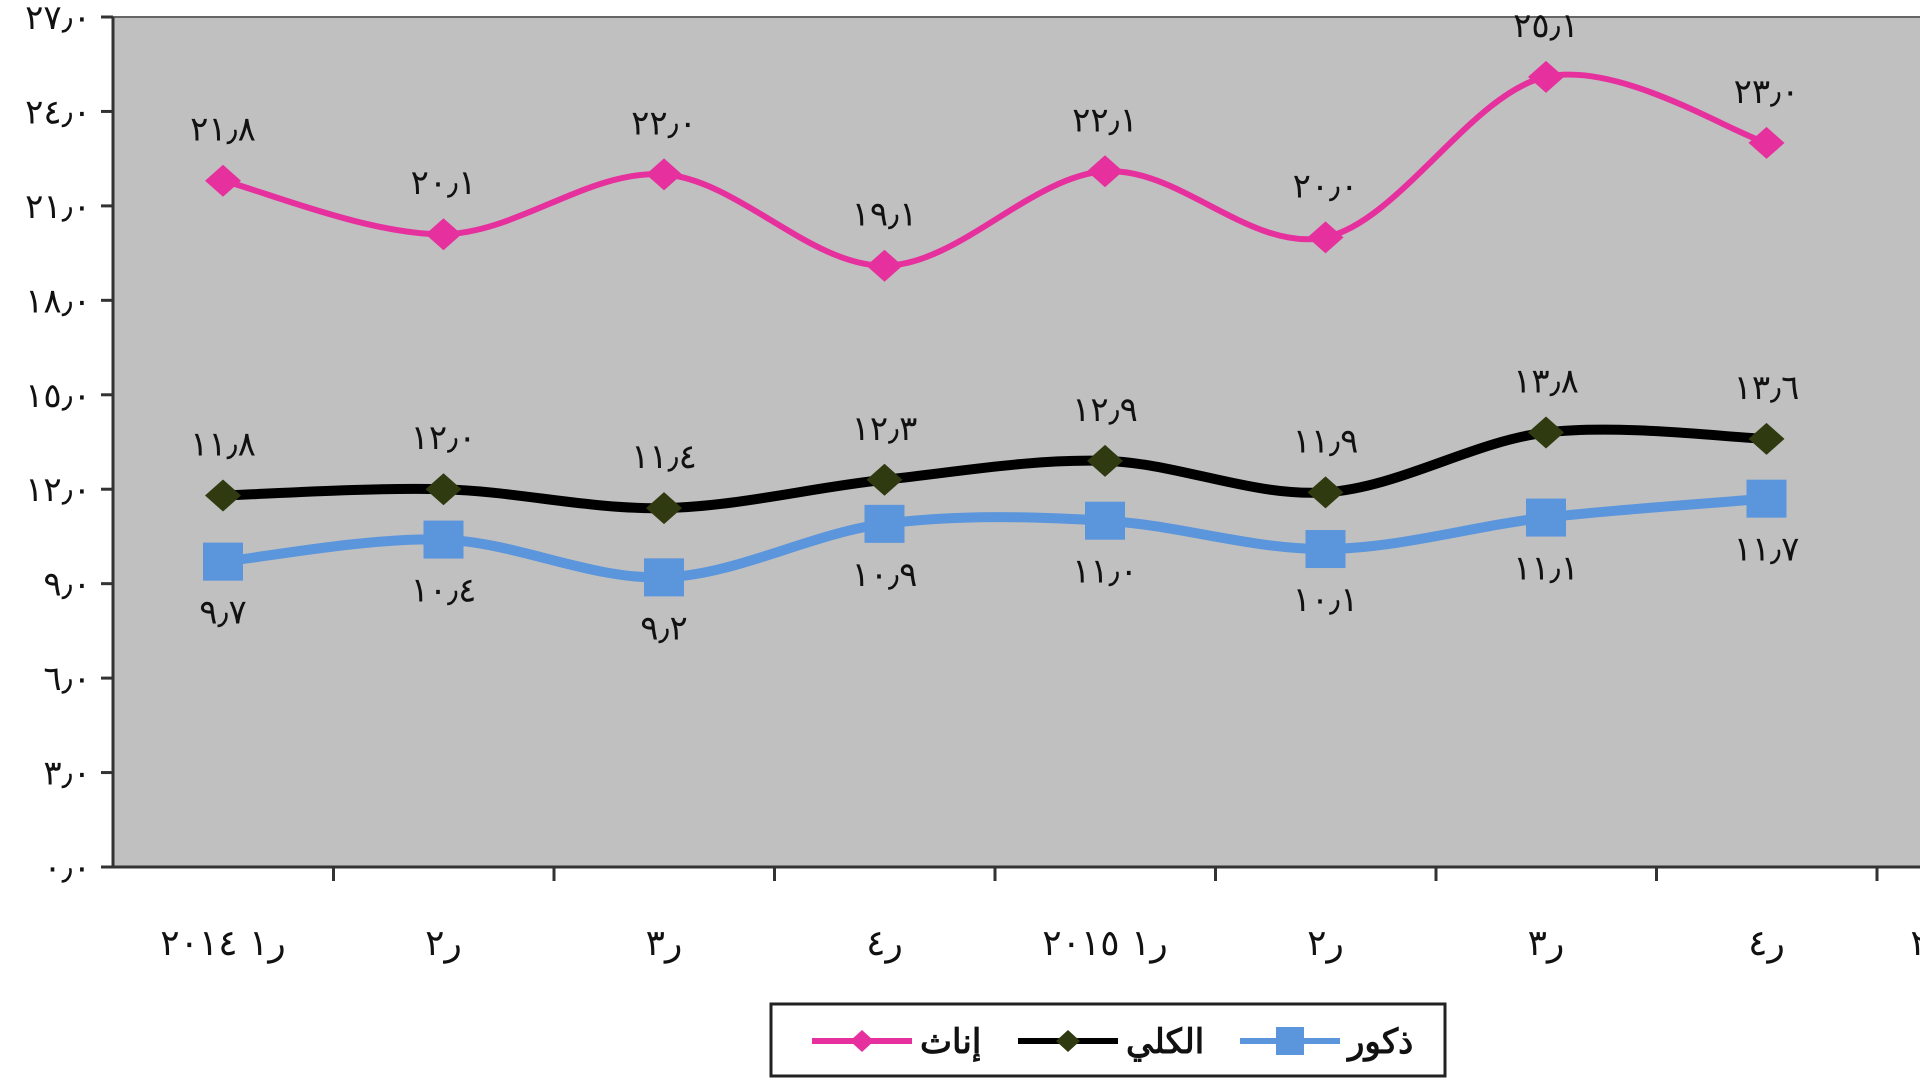 The image size is (1920, 1084). What do you see at coordinates (58, 19) in the screenshot?
I see `y-tick-label: ٢٧٫٠` at bounding box center [58, 19].